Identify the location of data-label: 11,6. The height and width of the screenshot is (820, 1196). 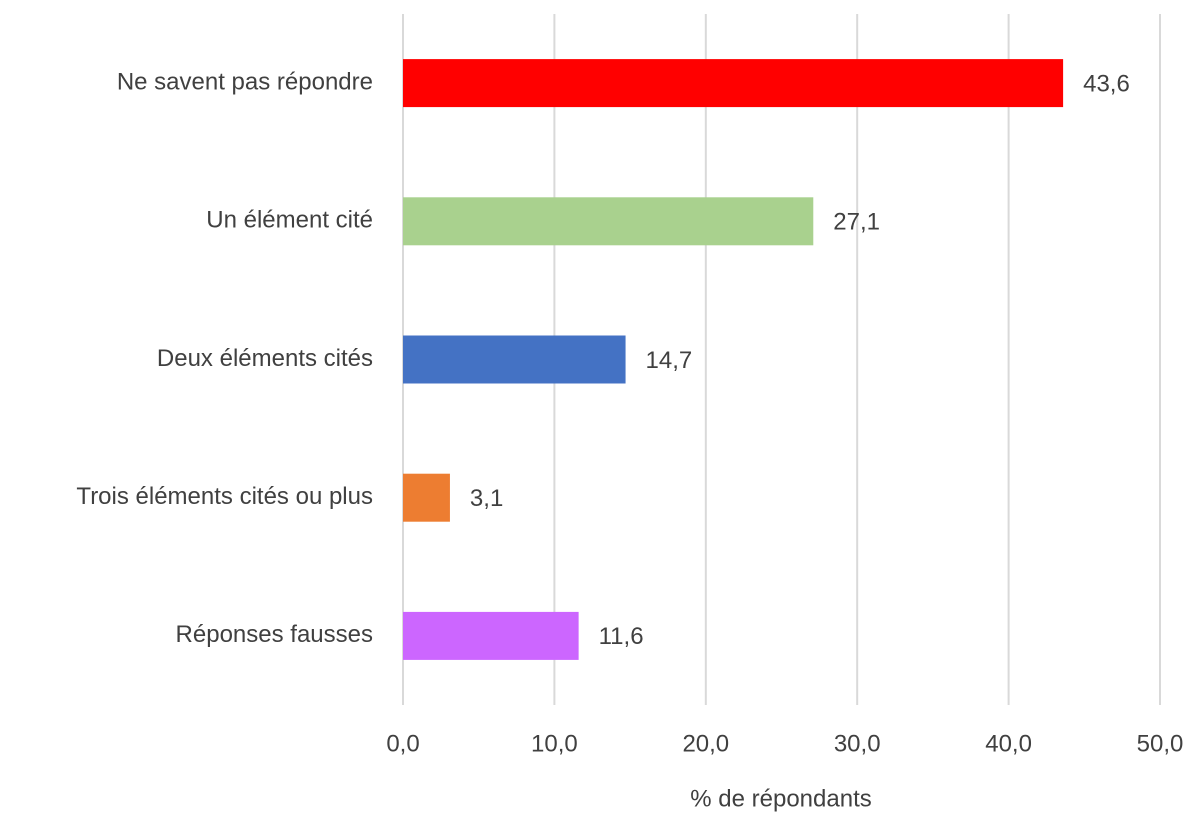
(621, 636).